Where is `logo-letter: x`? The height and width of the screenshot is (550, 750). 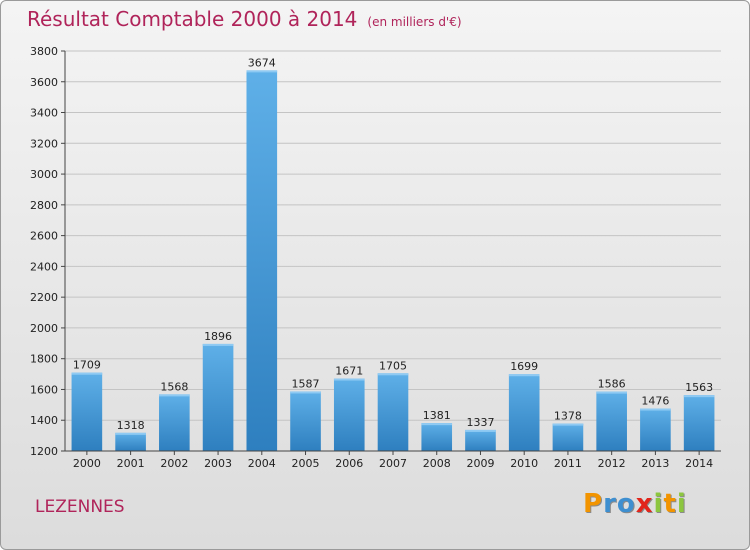 logo-letter: x is located at coordinates (644, 504).